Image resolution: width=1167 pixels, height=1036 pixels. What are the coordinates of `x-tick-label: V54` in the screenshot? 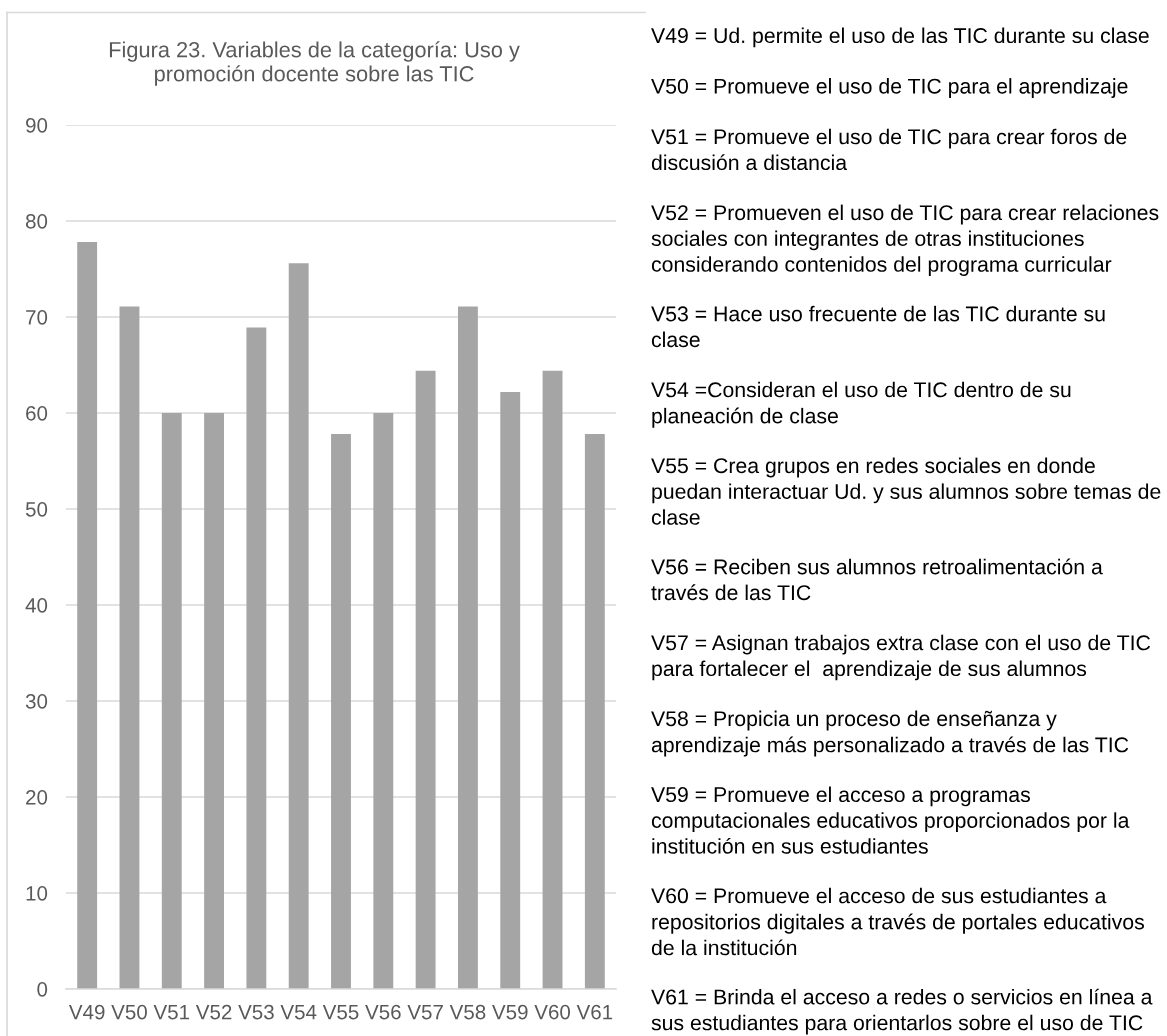 It's located at (298, 1012).